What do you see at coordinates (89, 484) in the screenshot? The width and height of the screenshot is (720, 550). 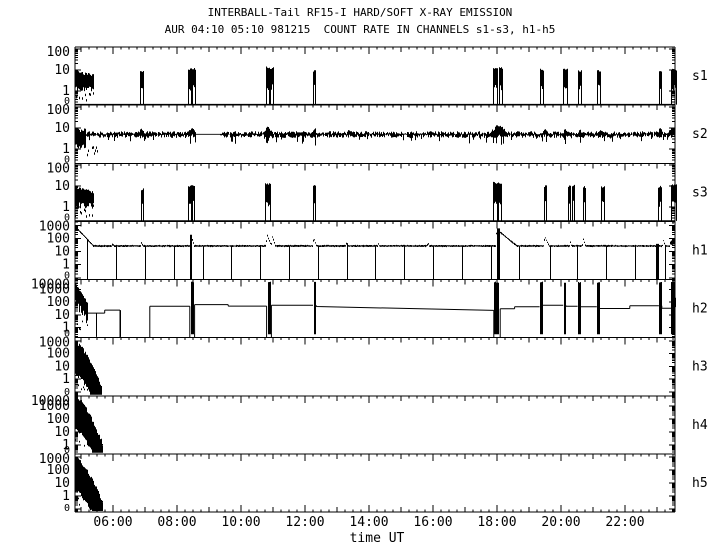 I see `series-h5` at bounding box center [89, 484].